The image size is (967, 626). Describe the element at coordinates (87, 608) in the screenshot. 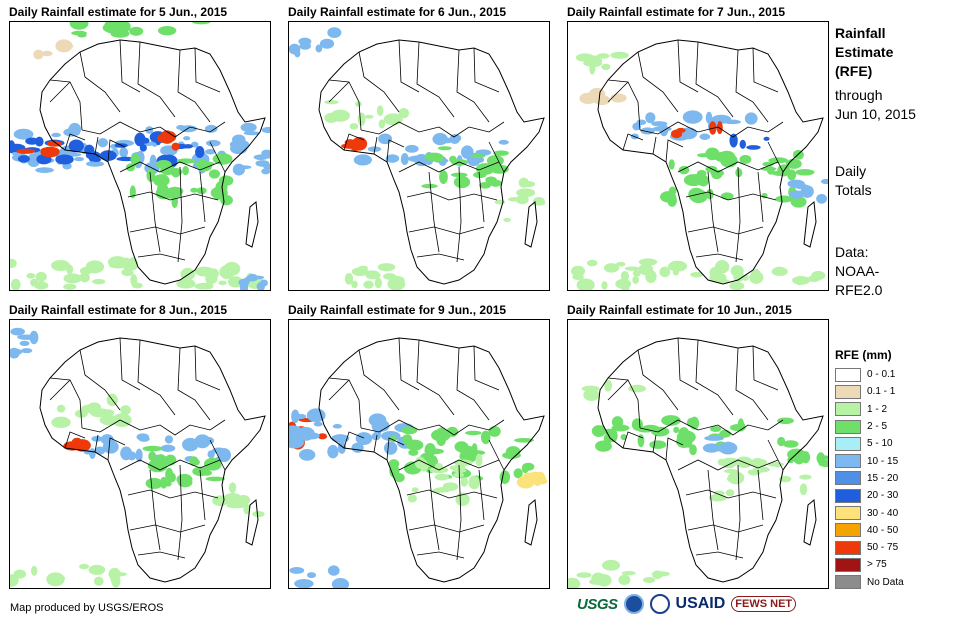

I see `map-credit: Map produced by USGS/EROS` at that location.